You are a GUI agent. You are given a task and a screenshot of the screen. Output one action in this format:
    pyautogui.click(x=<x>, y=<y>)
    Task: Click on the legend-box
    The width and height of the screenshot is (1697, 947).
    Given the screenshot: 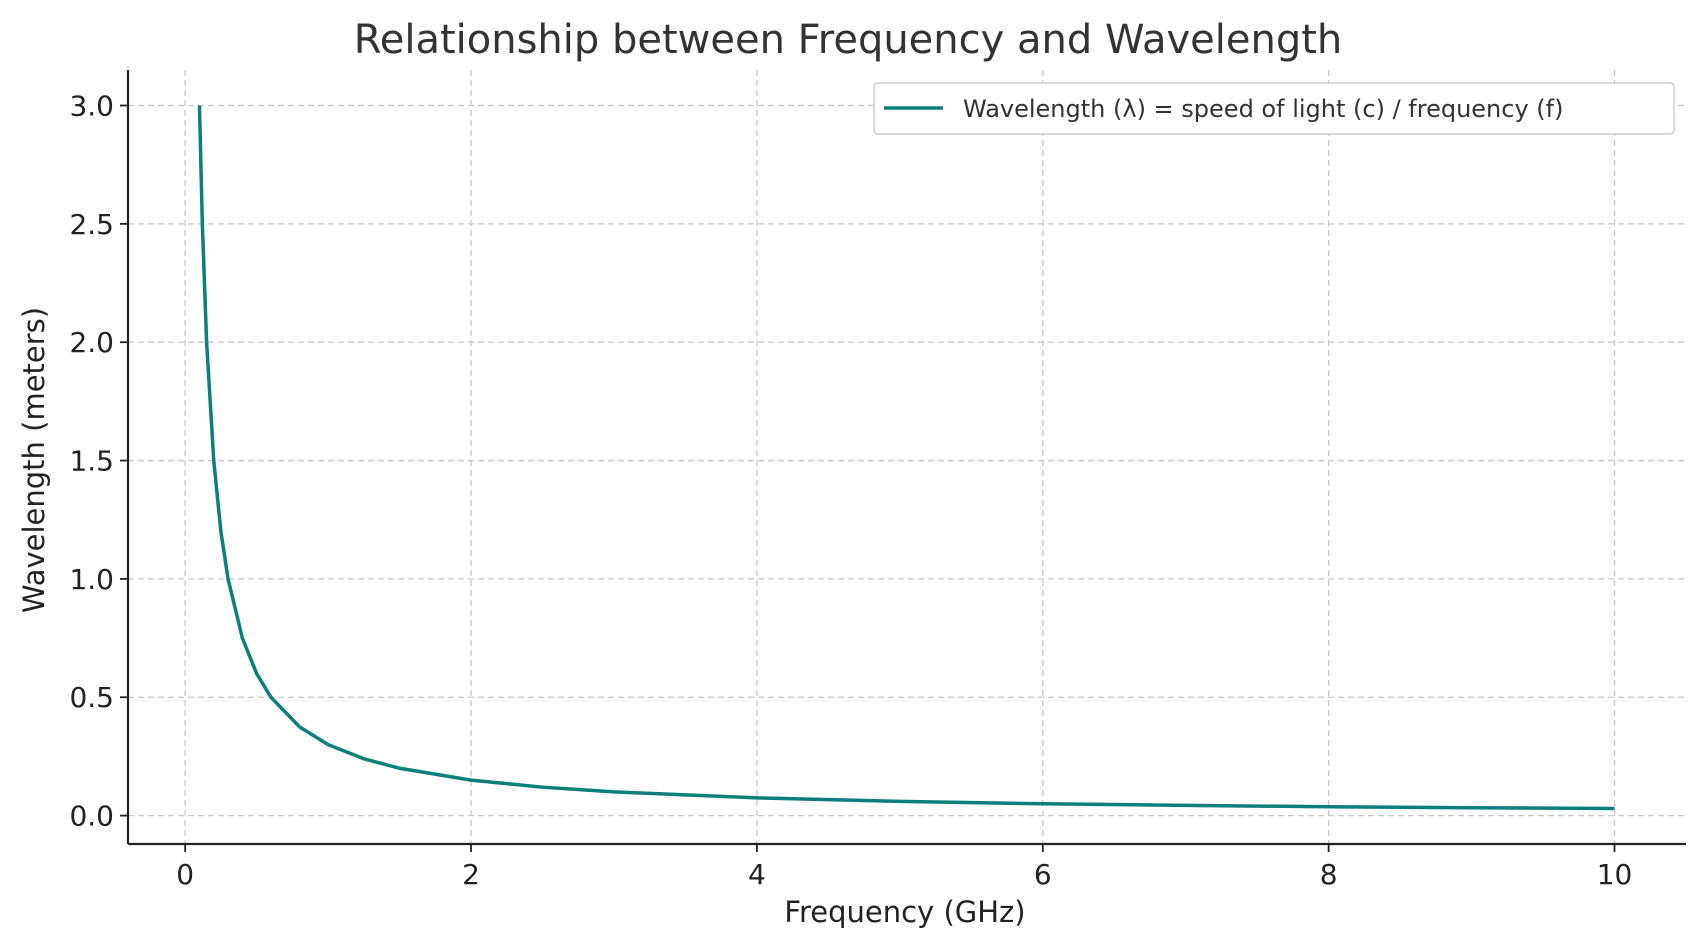 What is the action you would take?
    pyautogui.click(x=1274, y=108)
    